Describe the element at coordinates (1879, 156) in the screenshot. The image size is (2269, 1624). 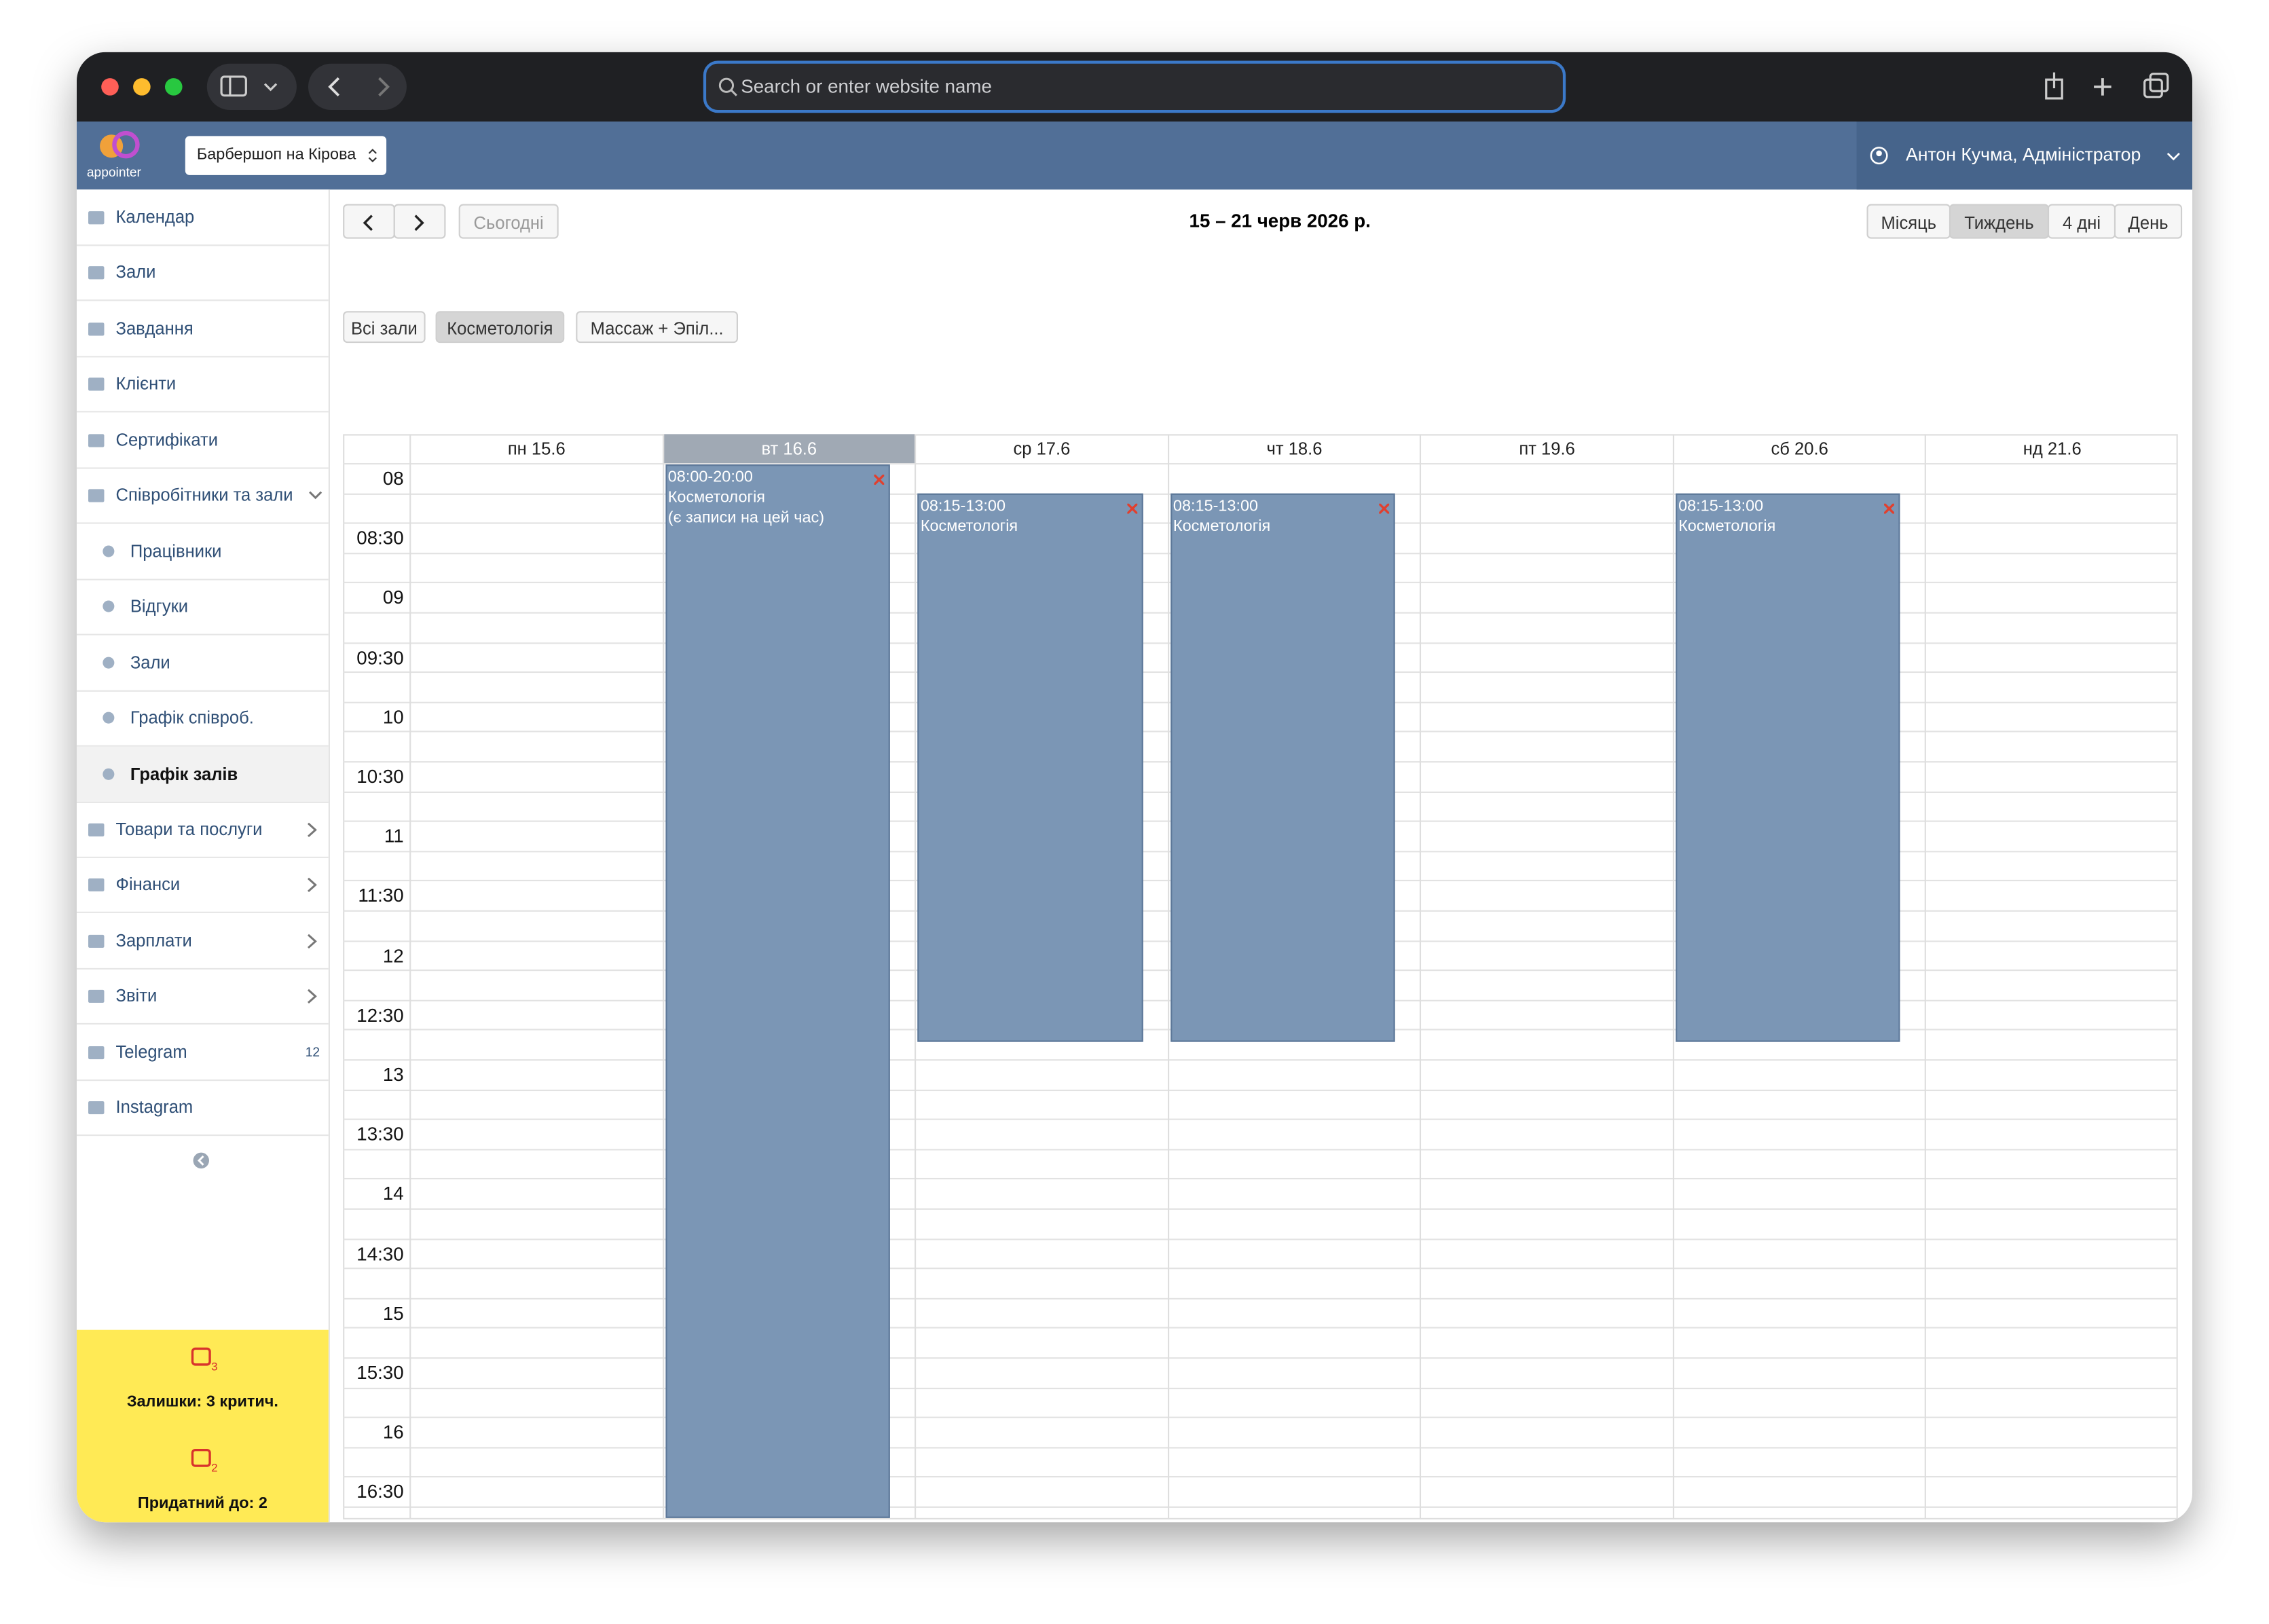
I see `user-icon` at that location.